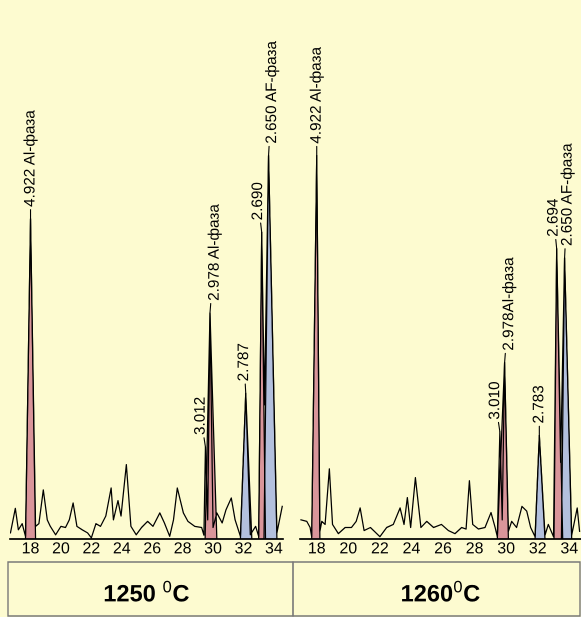 The height and width of the screenshot is (617, 581). Describe the element at coordinates (146, 591) in the screenshot. I see `x-axis-title: 1250 $^{0}$C` at that location.